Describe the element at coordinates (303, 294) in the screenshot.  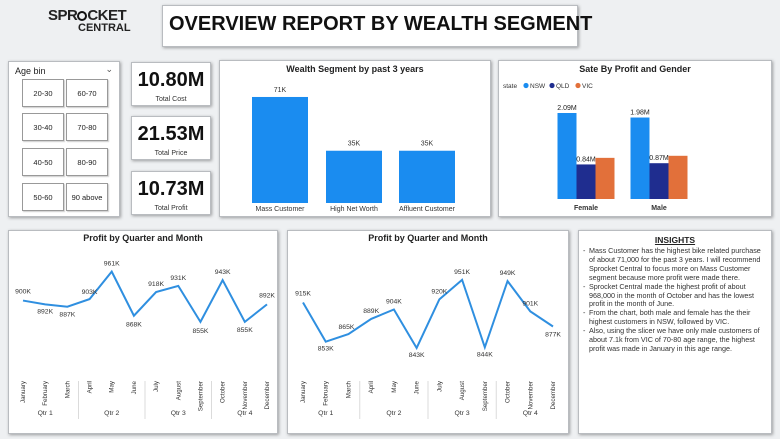
I see `data-label: 915K` at that location.